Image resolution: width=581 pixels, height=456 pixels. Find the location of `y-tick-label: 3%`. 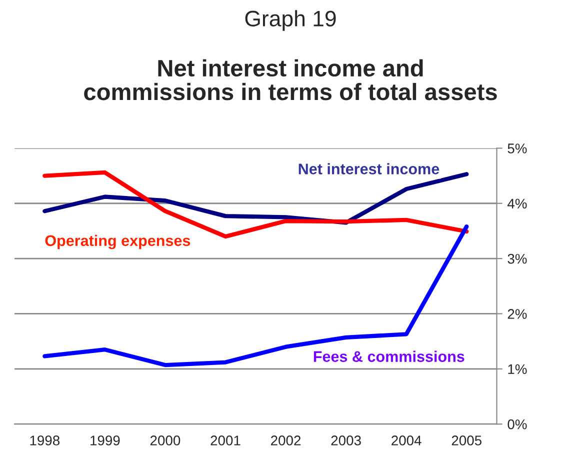

y-tick-label: 3% is located at coordinates (517, 259).